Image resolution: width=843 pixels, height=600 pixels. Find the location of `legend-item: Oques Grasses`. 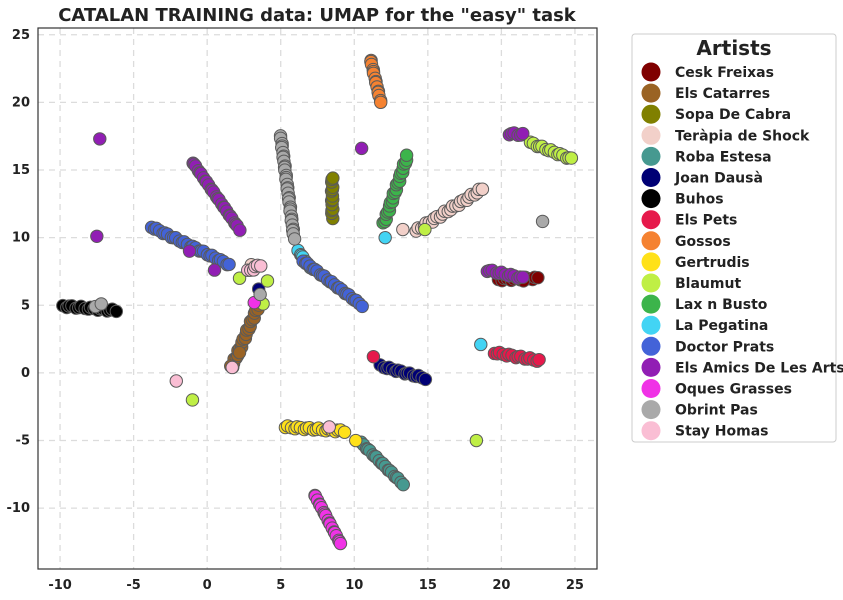

legend-item: Oques Grasses is located at coordinates (716, 388).